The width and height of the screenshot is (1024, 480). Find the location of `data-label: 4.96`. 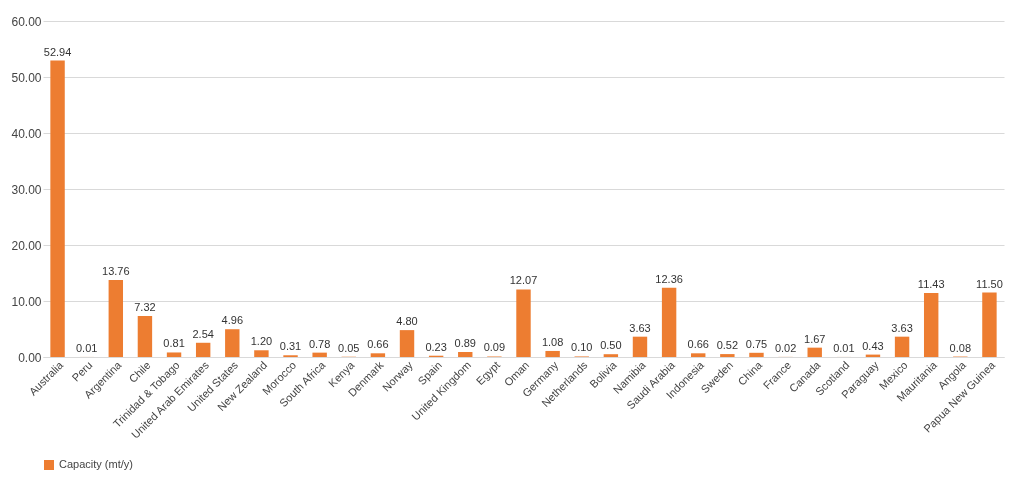

data-label: 4.96 is located at coordinates (232, 320).